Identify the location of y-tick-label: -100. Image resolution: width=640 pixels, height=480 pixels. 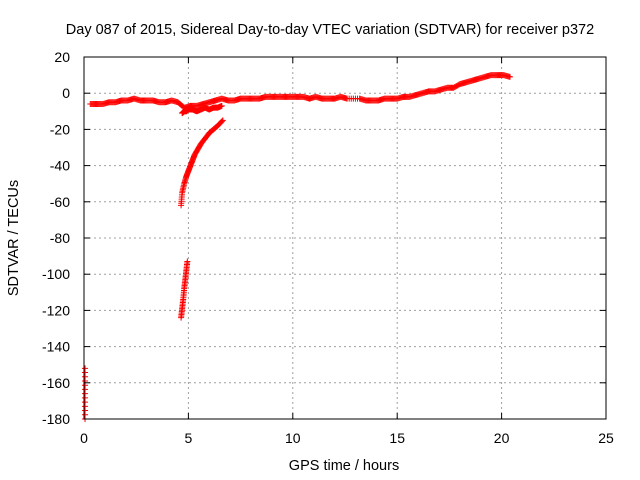
(56, 274).